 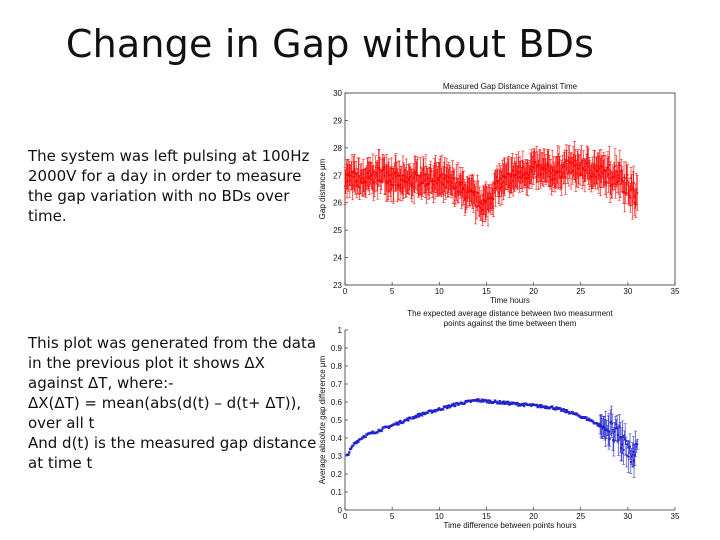 What do you see at coordinates (101, 383) in the screenshot?
I see `paragraph-2-line: against ΔT, where:-` at bounding box center [101, 383].